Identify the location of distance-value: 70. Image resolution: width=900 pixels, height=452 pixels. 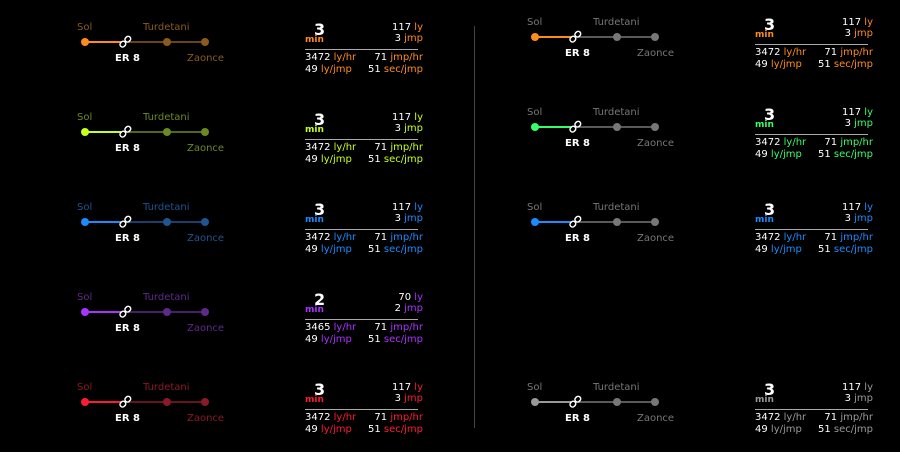
(405, 297).